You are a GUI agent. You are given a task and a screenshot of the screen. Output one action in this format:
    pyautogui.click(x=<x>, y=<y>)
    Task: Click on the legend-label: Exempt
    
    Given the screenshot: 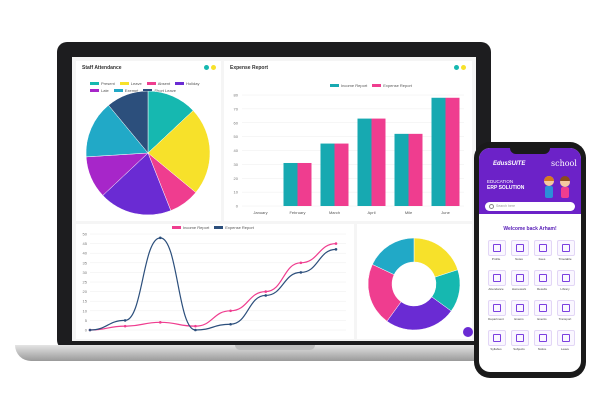 What is the action you would take?
    pyautogui.click(x=131, y=90)
    